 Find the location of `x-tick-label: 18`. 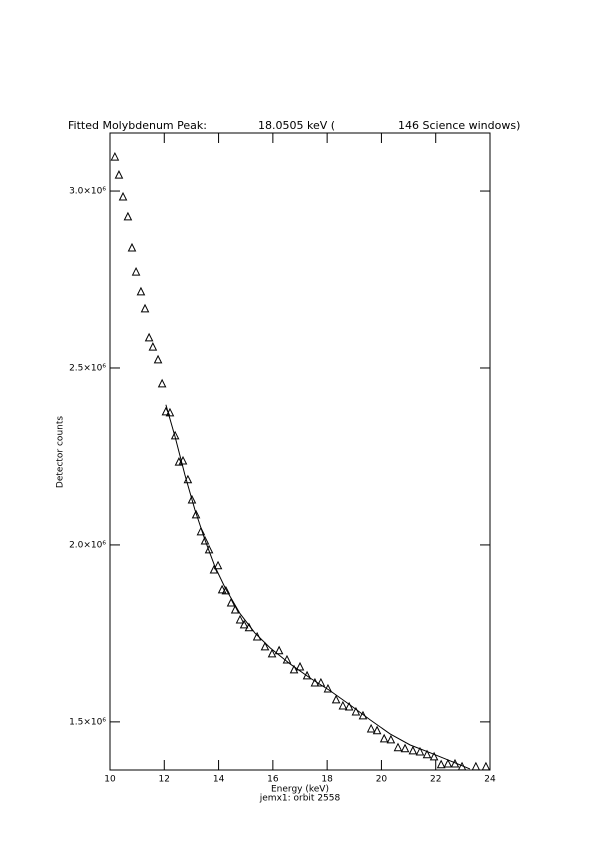

x-tick-label: 18 is located at coordinates (327, 780).